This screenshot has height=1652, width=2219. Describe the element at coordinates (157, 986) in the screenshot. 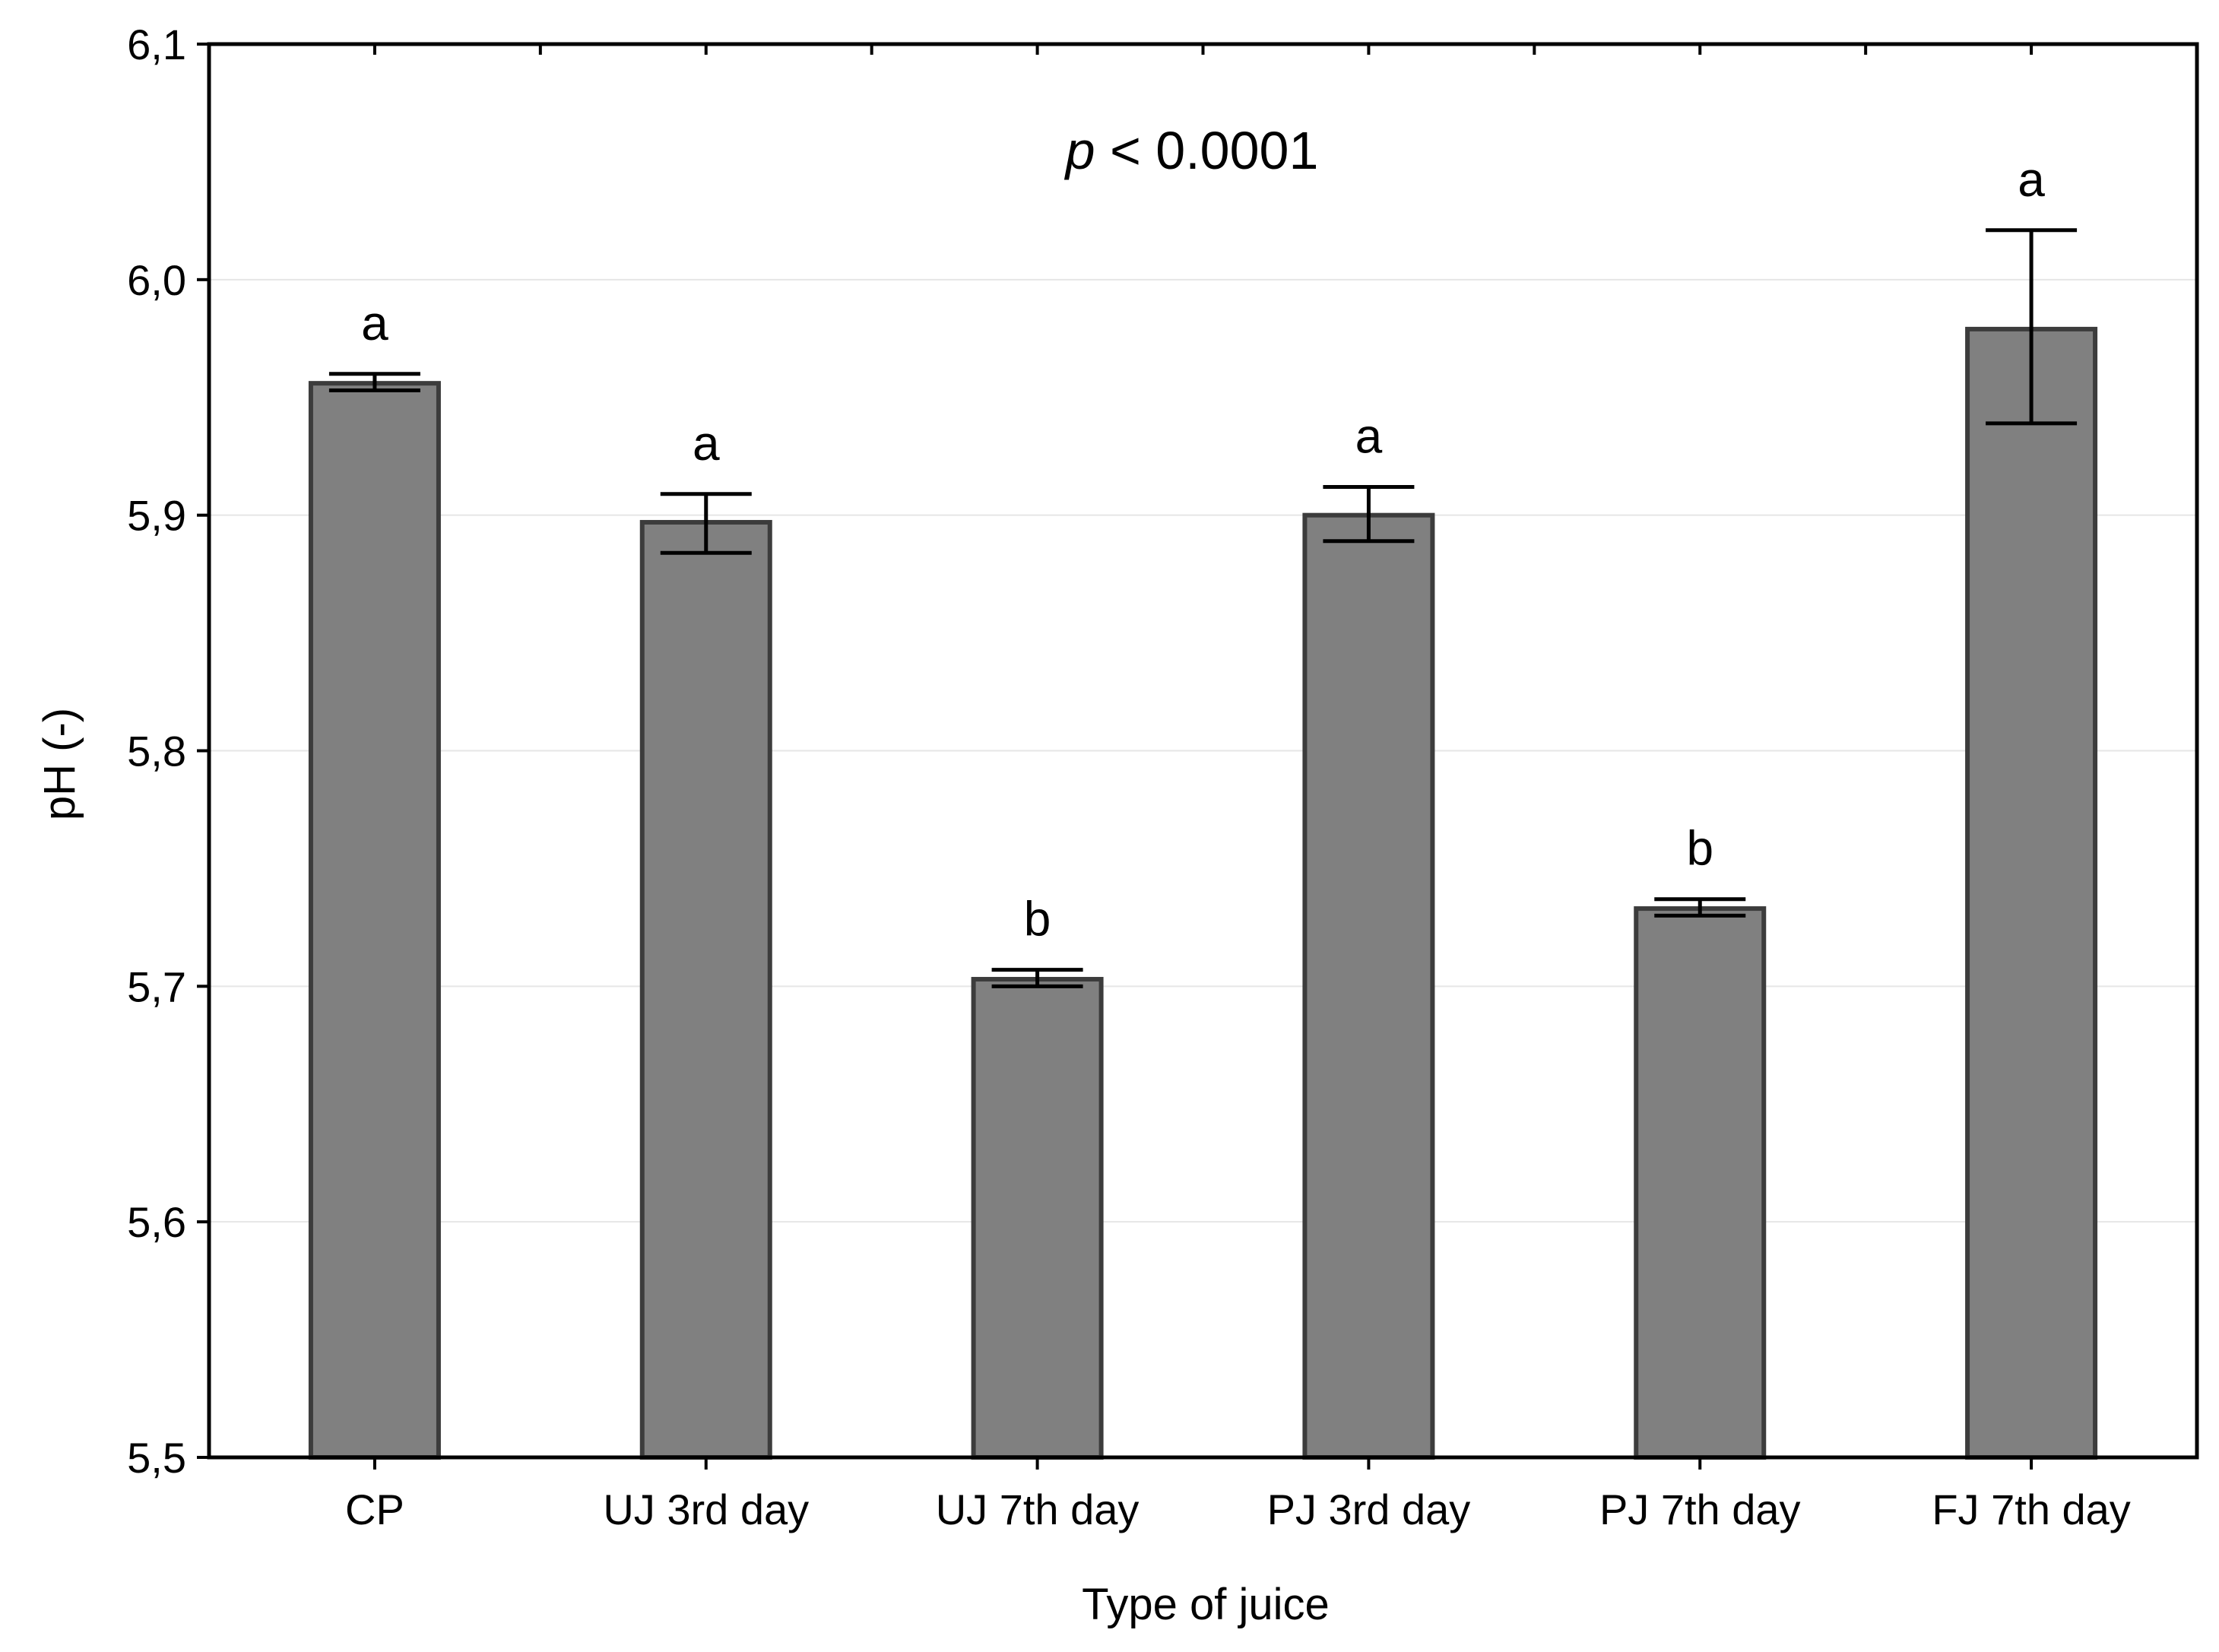

I see `y-tick-label: 5,7` at that location.